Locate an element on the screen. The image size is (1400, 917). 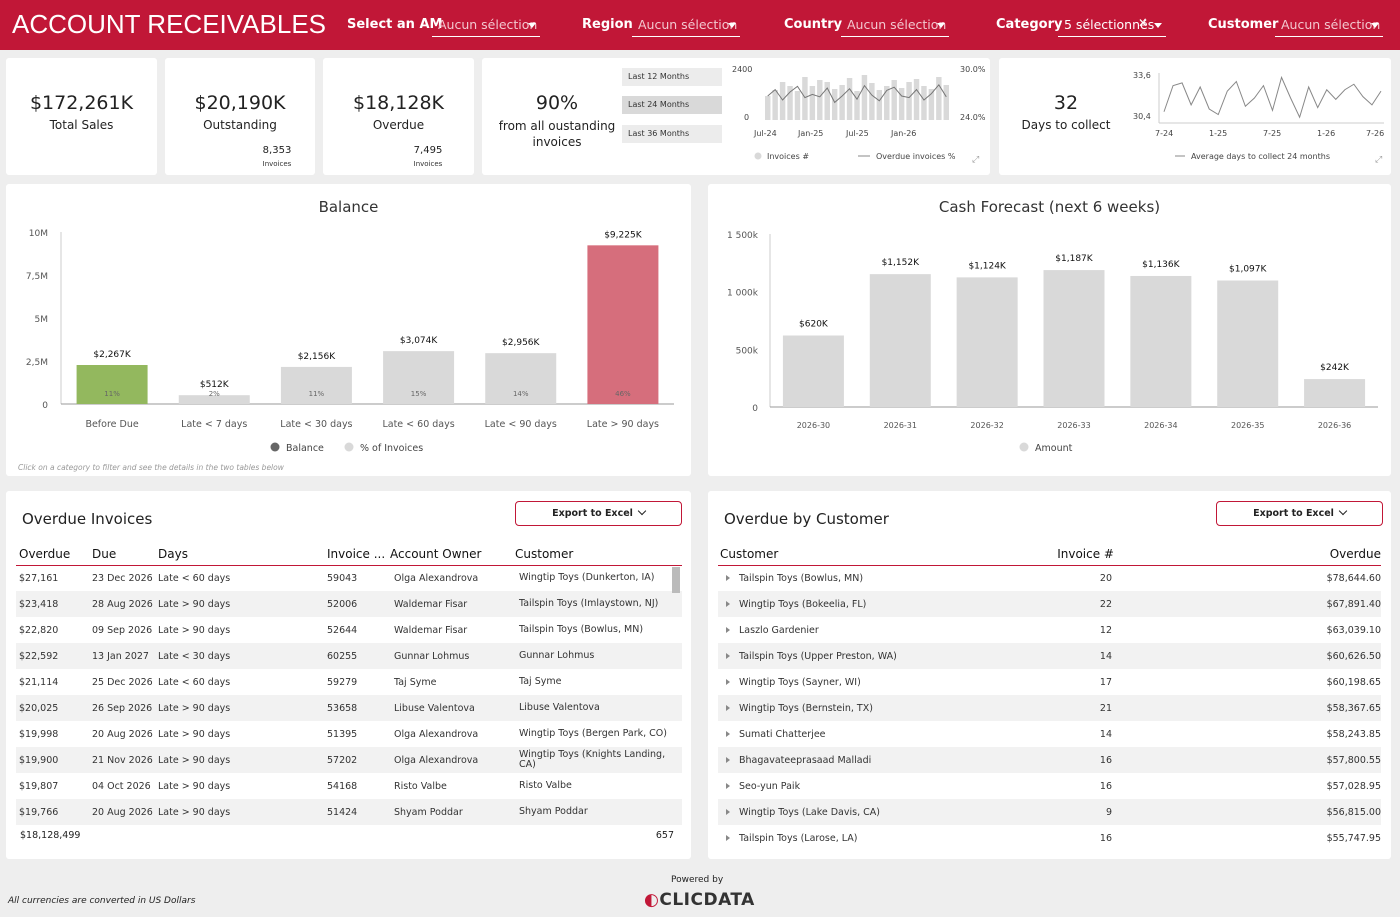
legend-pct-invoices: % of Invoices is located at coordinates (391, 448).